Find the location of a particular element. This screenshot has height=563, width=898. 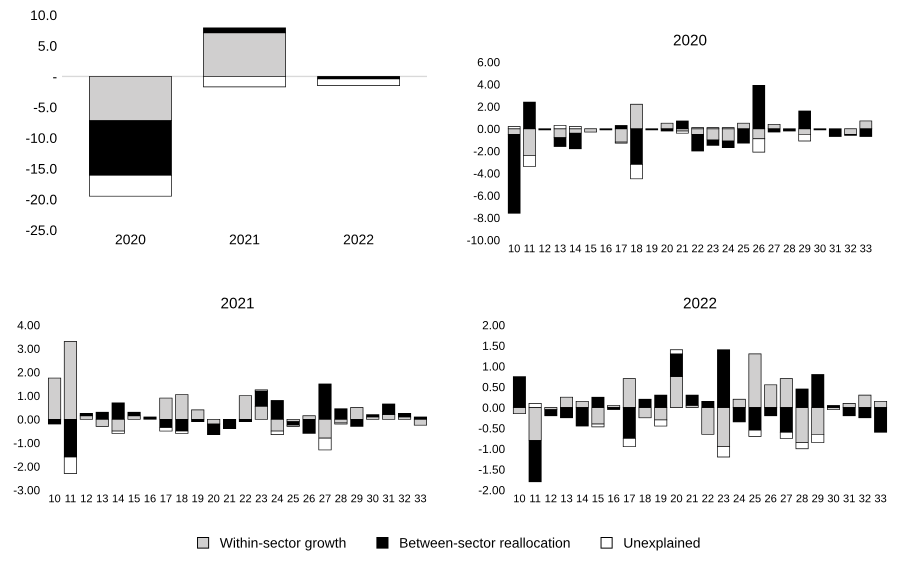

y-tick-label: 3.00 is located at coordinates (29, 348).